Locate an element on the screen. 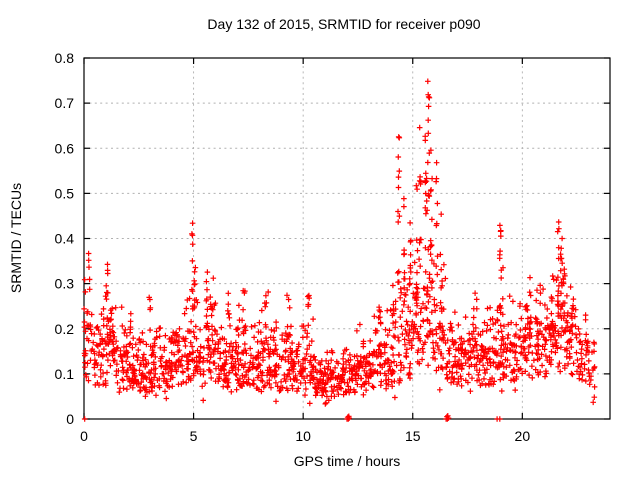  x-tick-label: 10 is located at coordinates (303, 436).